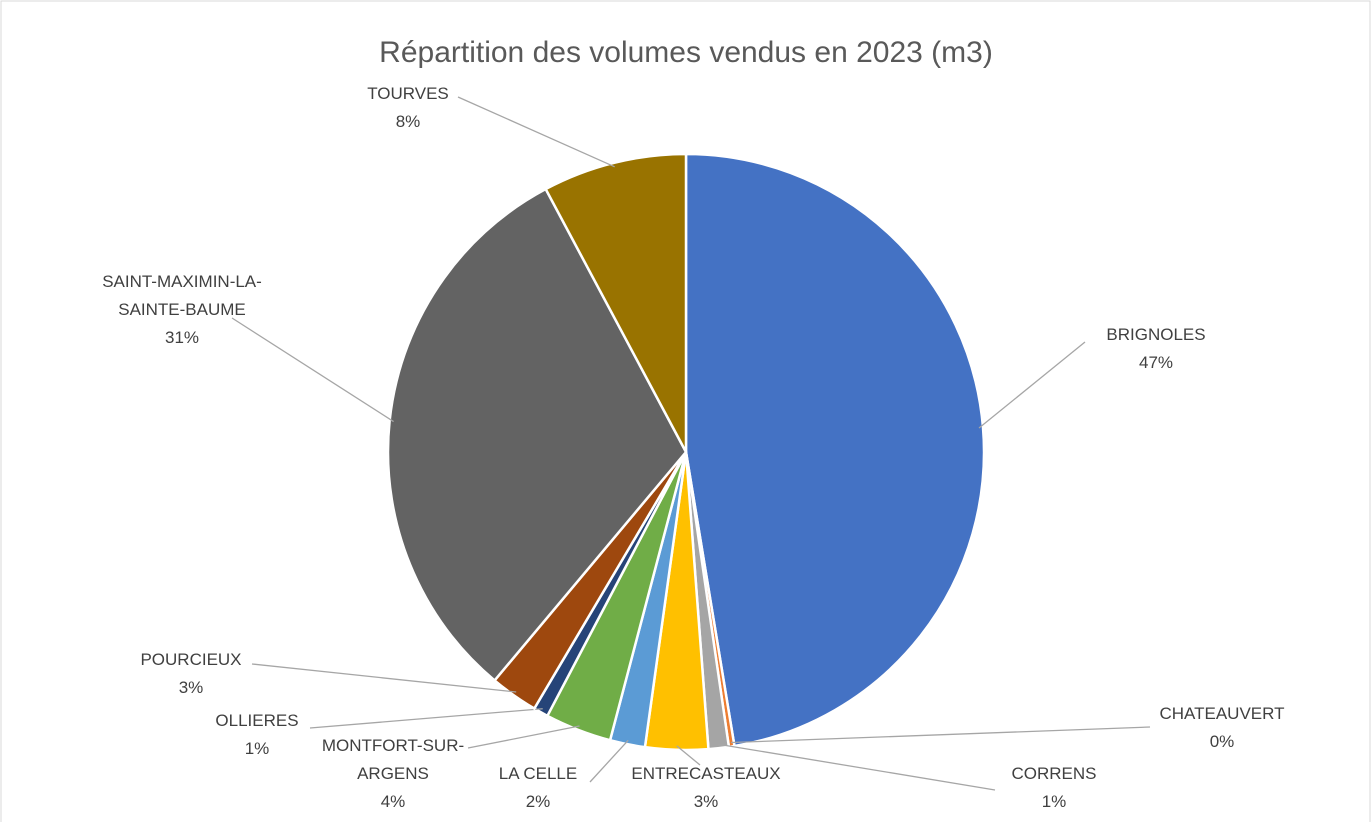  I want to click on label-line: POURCIEUX, so click(190, 659).